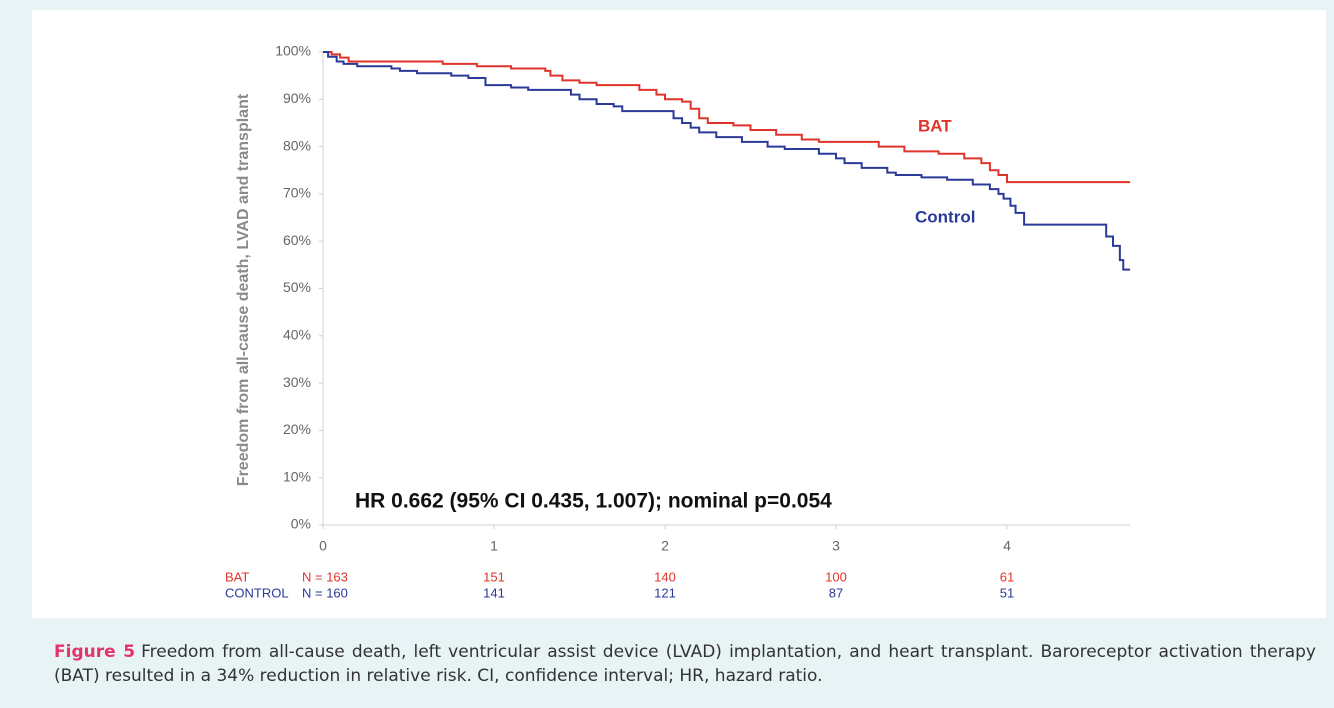 This screenshot has height=708, width=1334. I want to click on y-tick-label: 80%, so click(297, 145).